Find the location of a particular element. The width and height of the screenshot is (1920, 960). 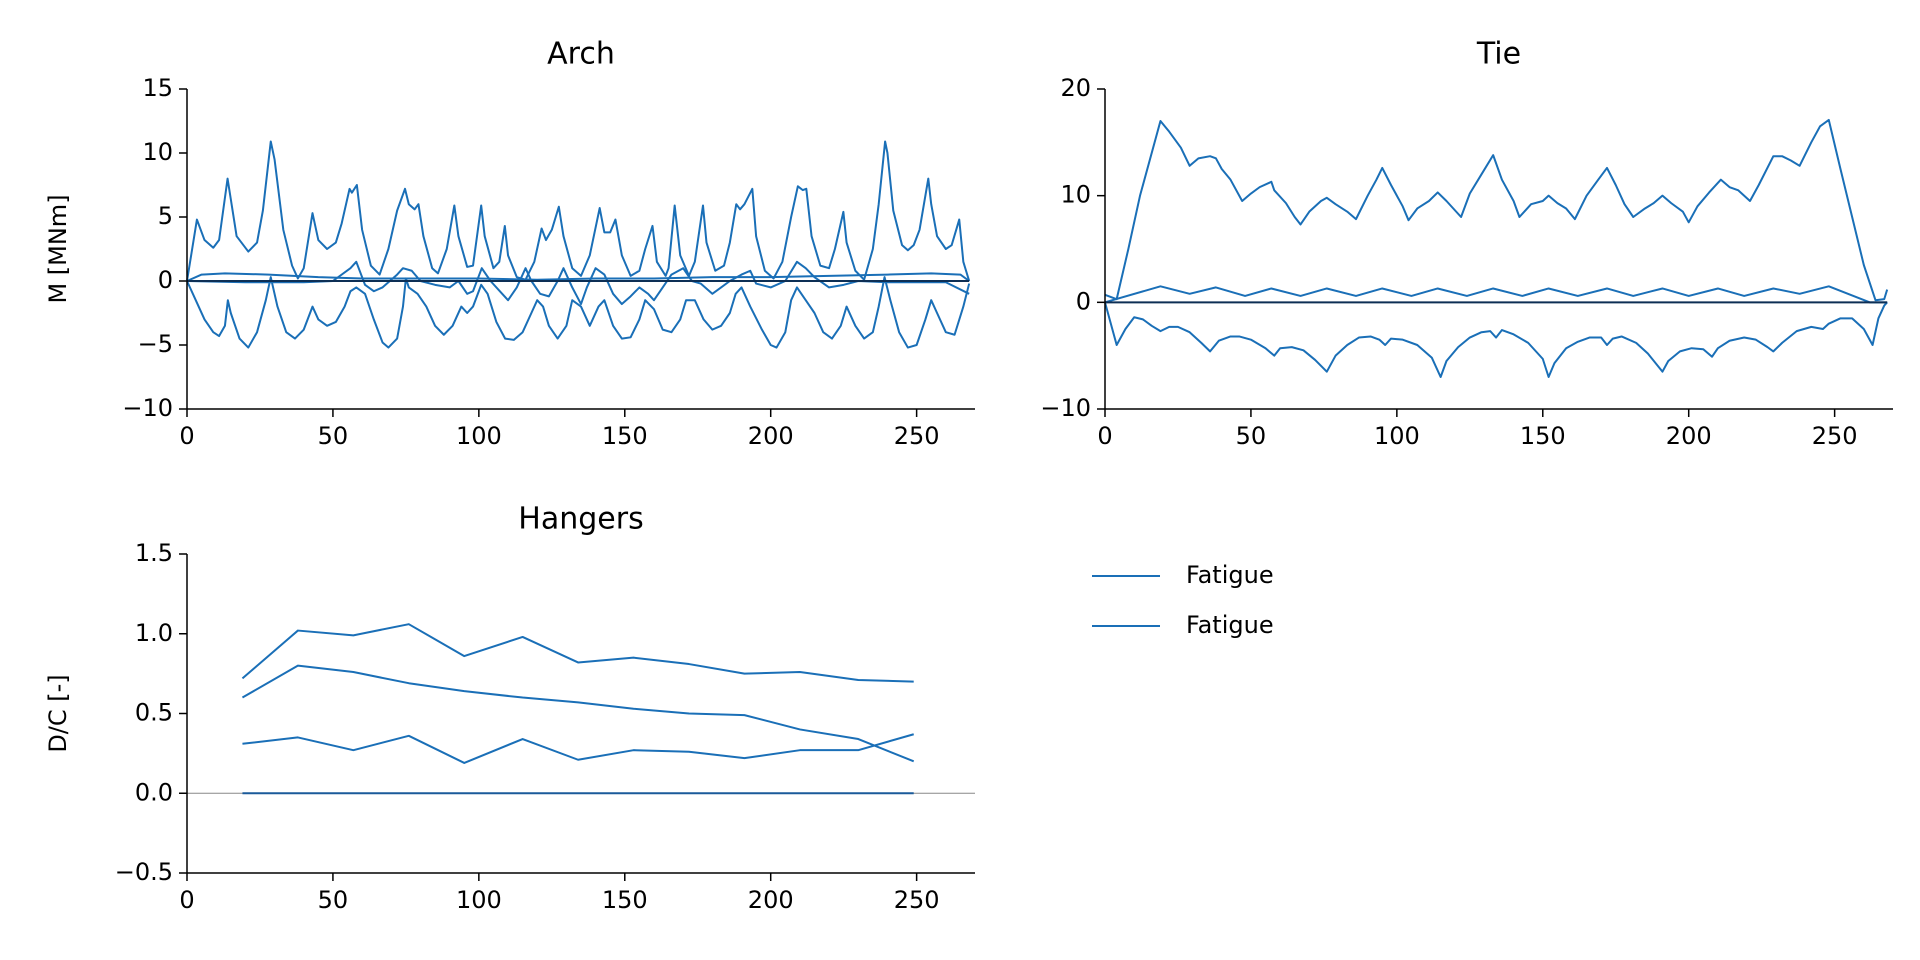

y-axis-label: D/C [-] is located at coordinates (58, 713).